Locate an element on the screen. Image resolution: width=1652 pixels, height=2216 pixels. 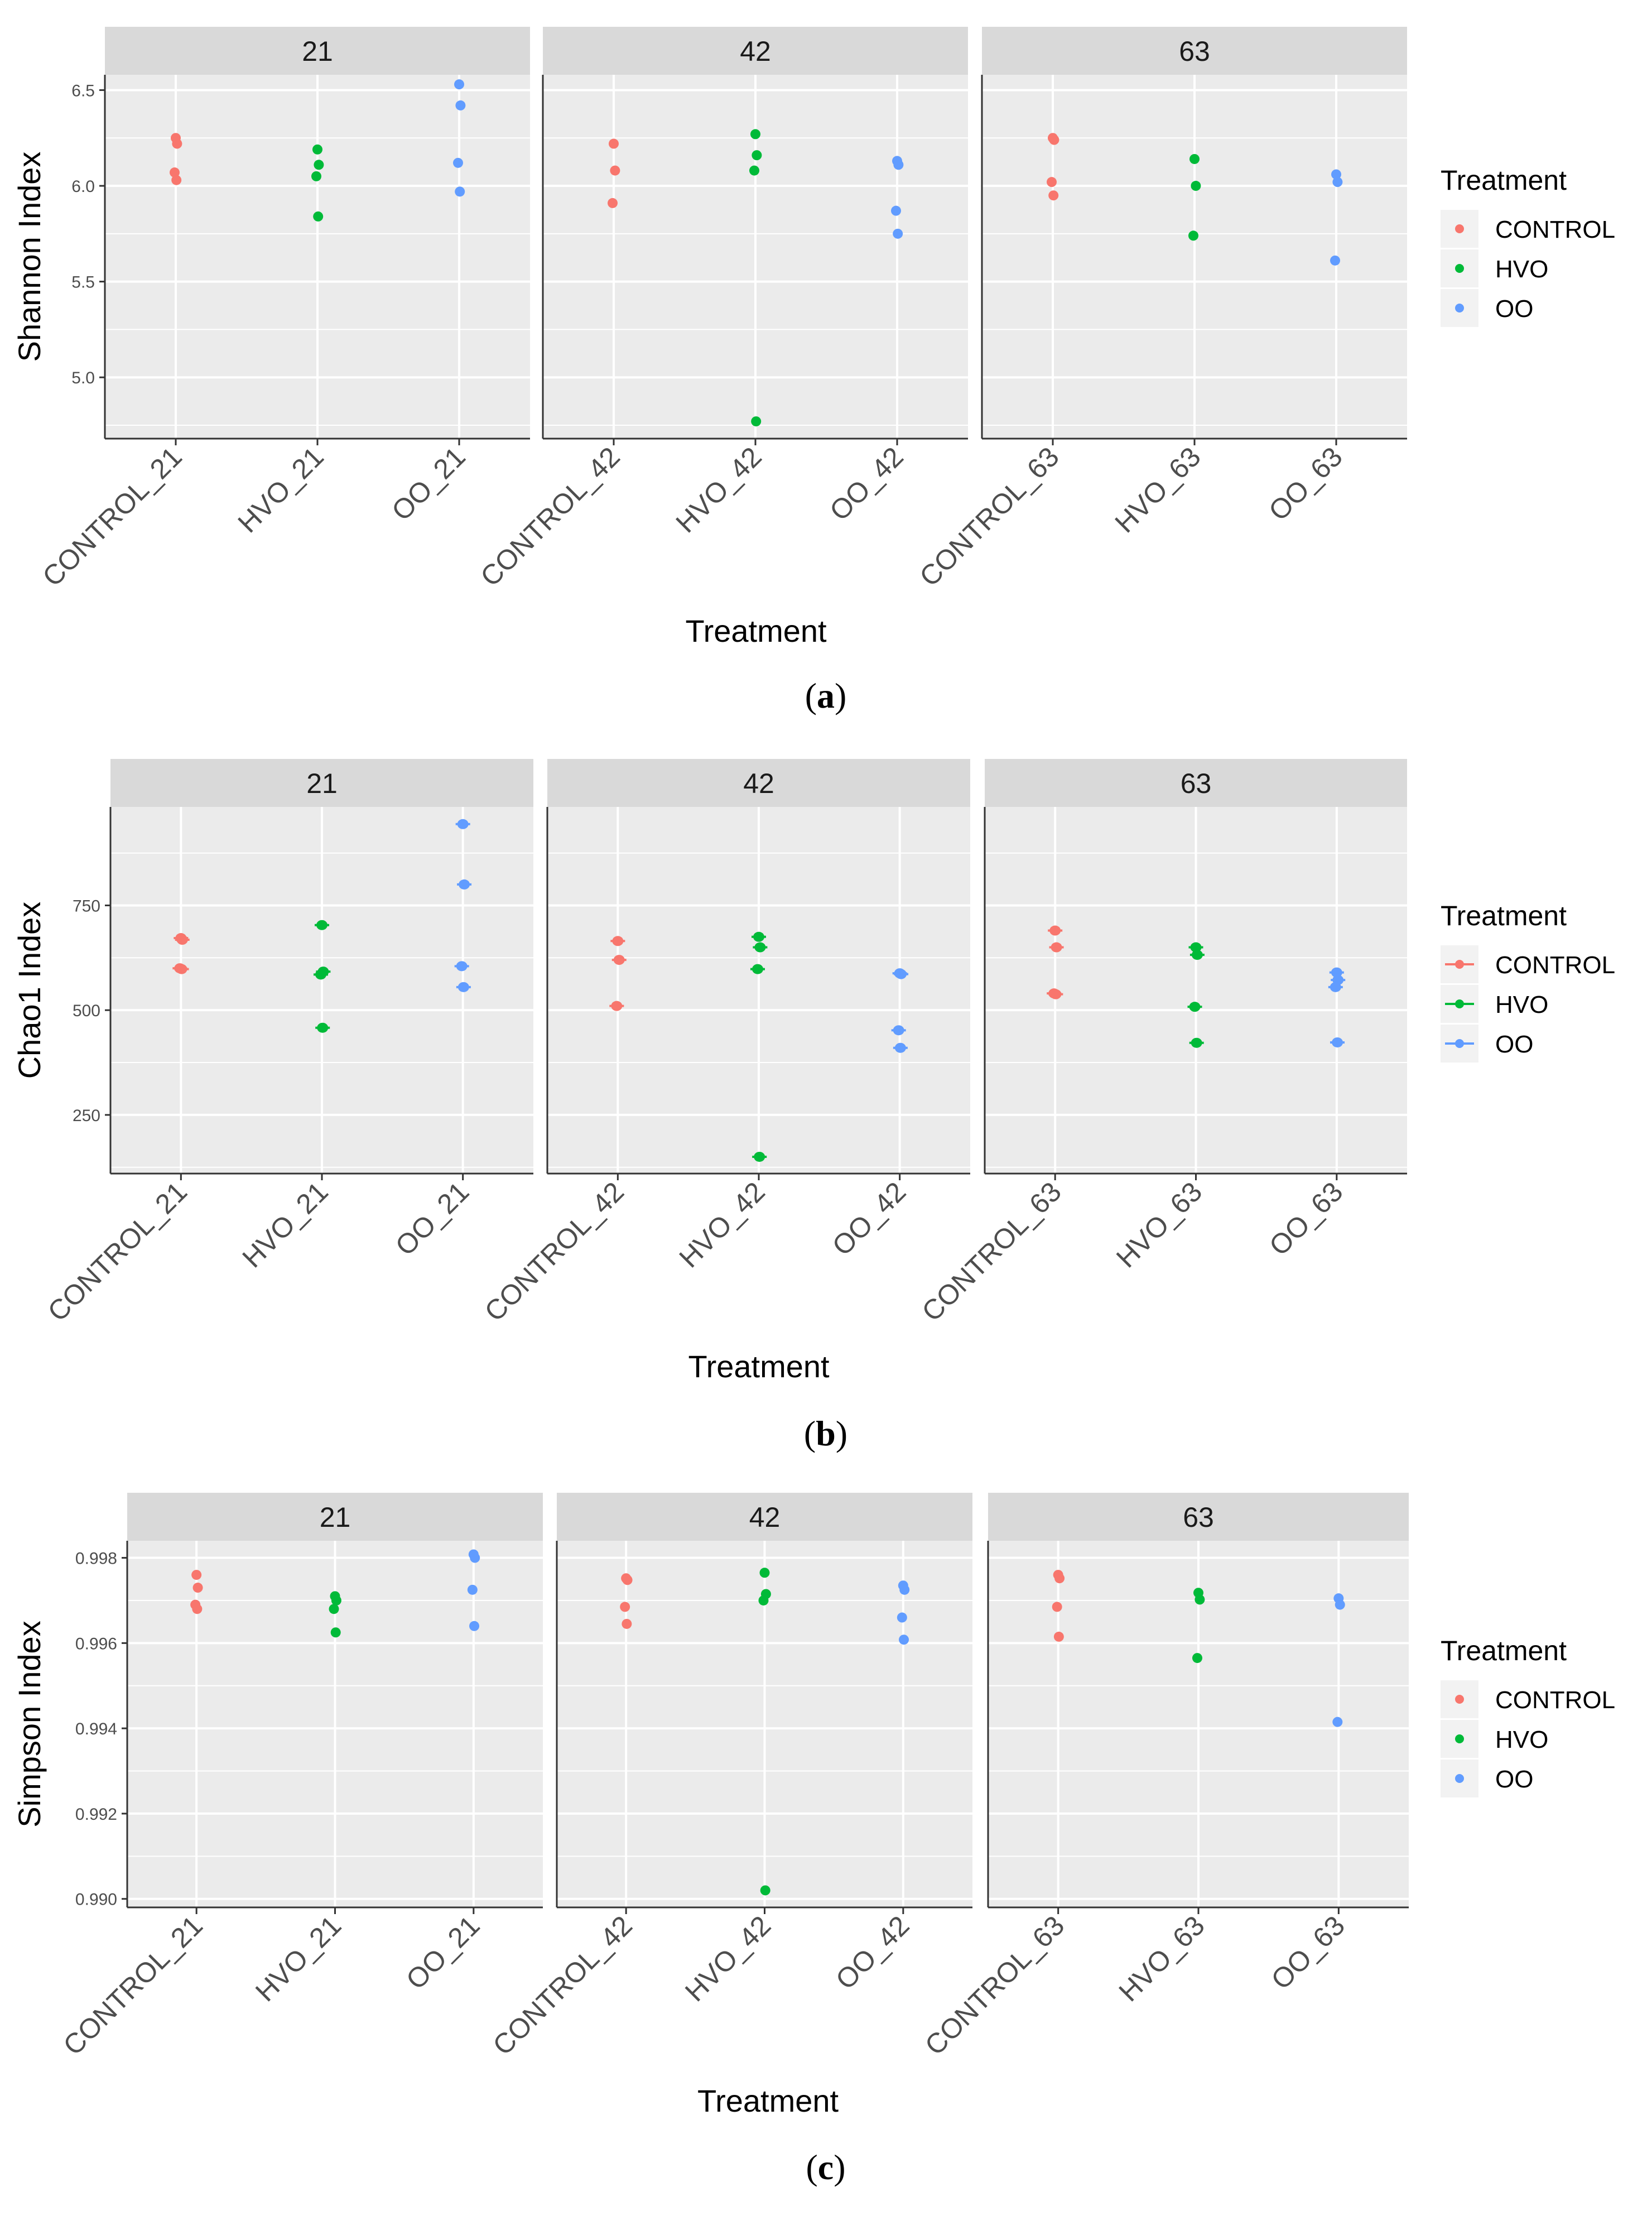
facet-strip-label: 21 is located at coordinates (318, 52).